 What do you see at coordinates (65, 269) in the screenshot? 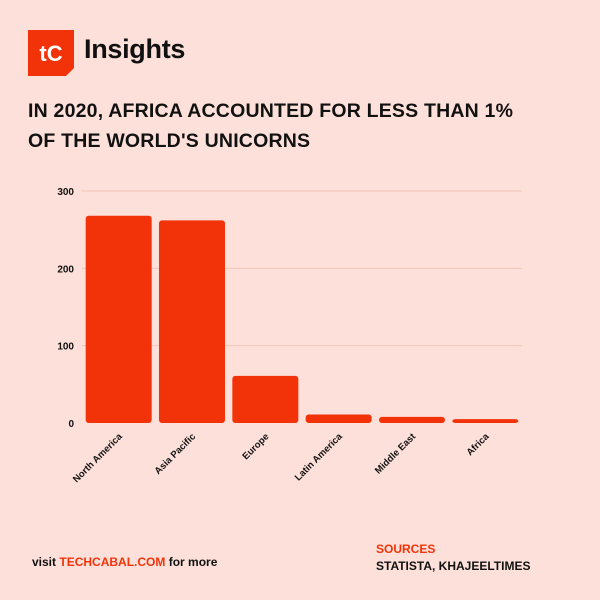
I see `y-tick-label: 200` at bounding box center [65, 269].